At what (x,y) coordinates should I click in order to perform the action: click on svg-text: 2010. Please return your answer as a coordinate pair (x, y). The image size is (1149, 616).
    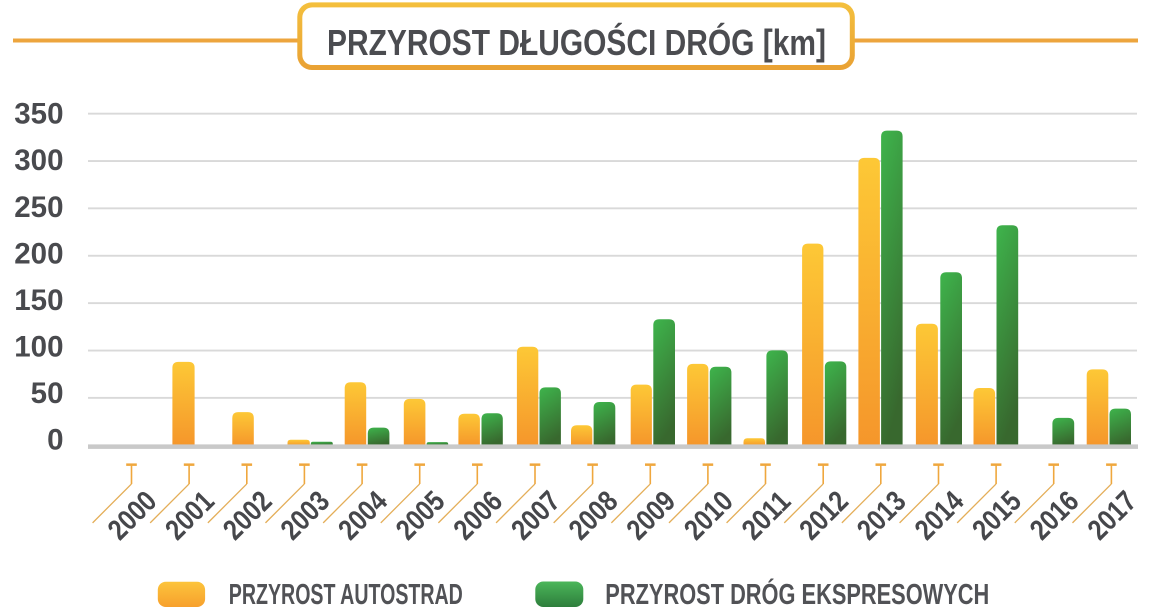
    Looking at the image, I should click on (708, 515).